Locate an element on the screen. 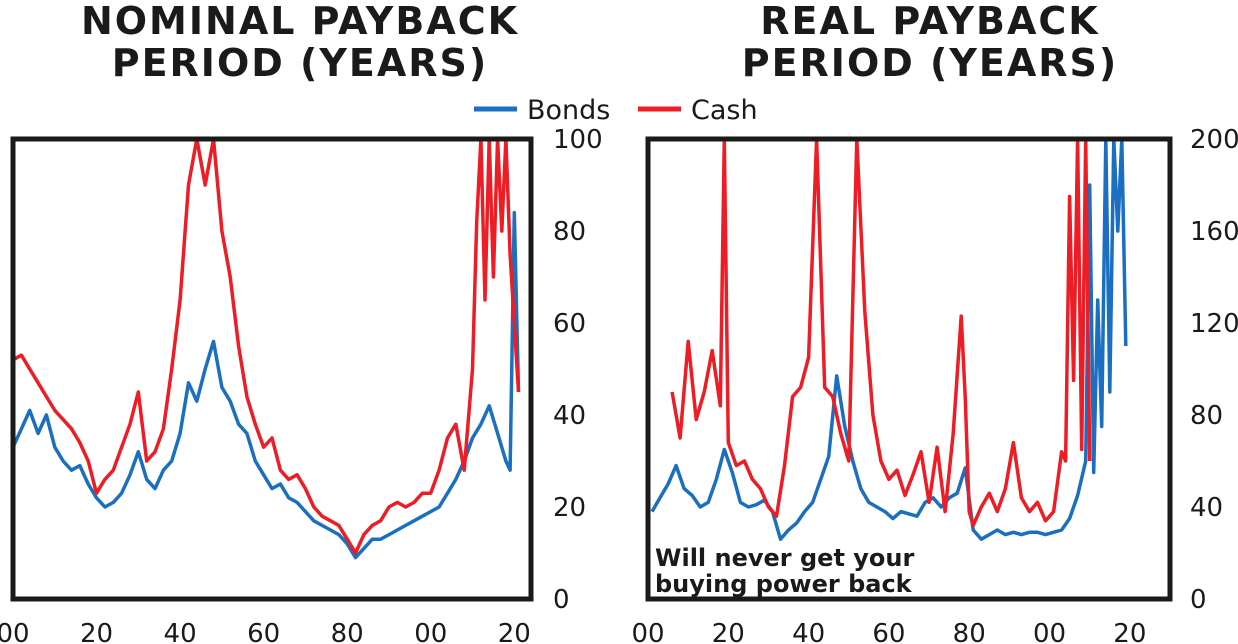 Image resolution: width=1238 pixels, height=644 pixels. y-tick-label: 60 is located at coordinates (569, 324).